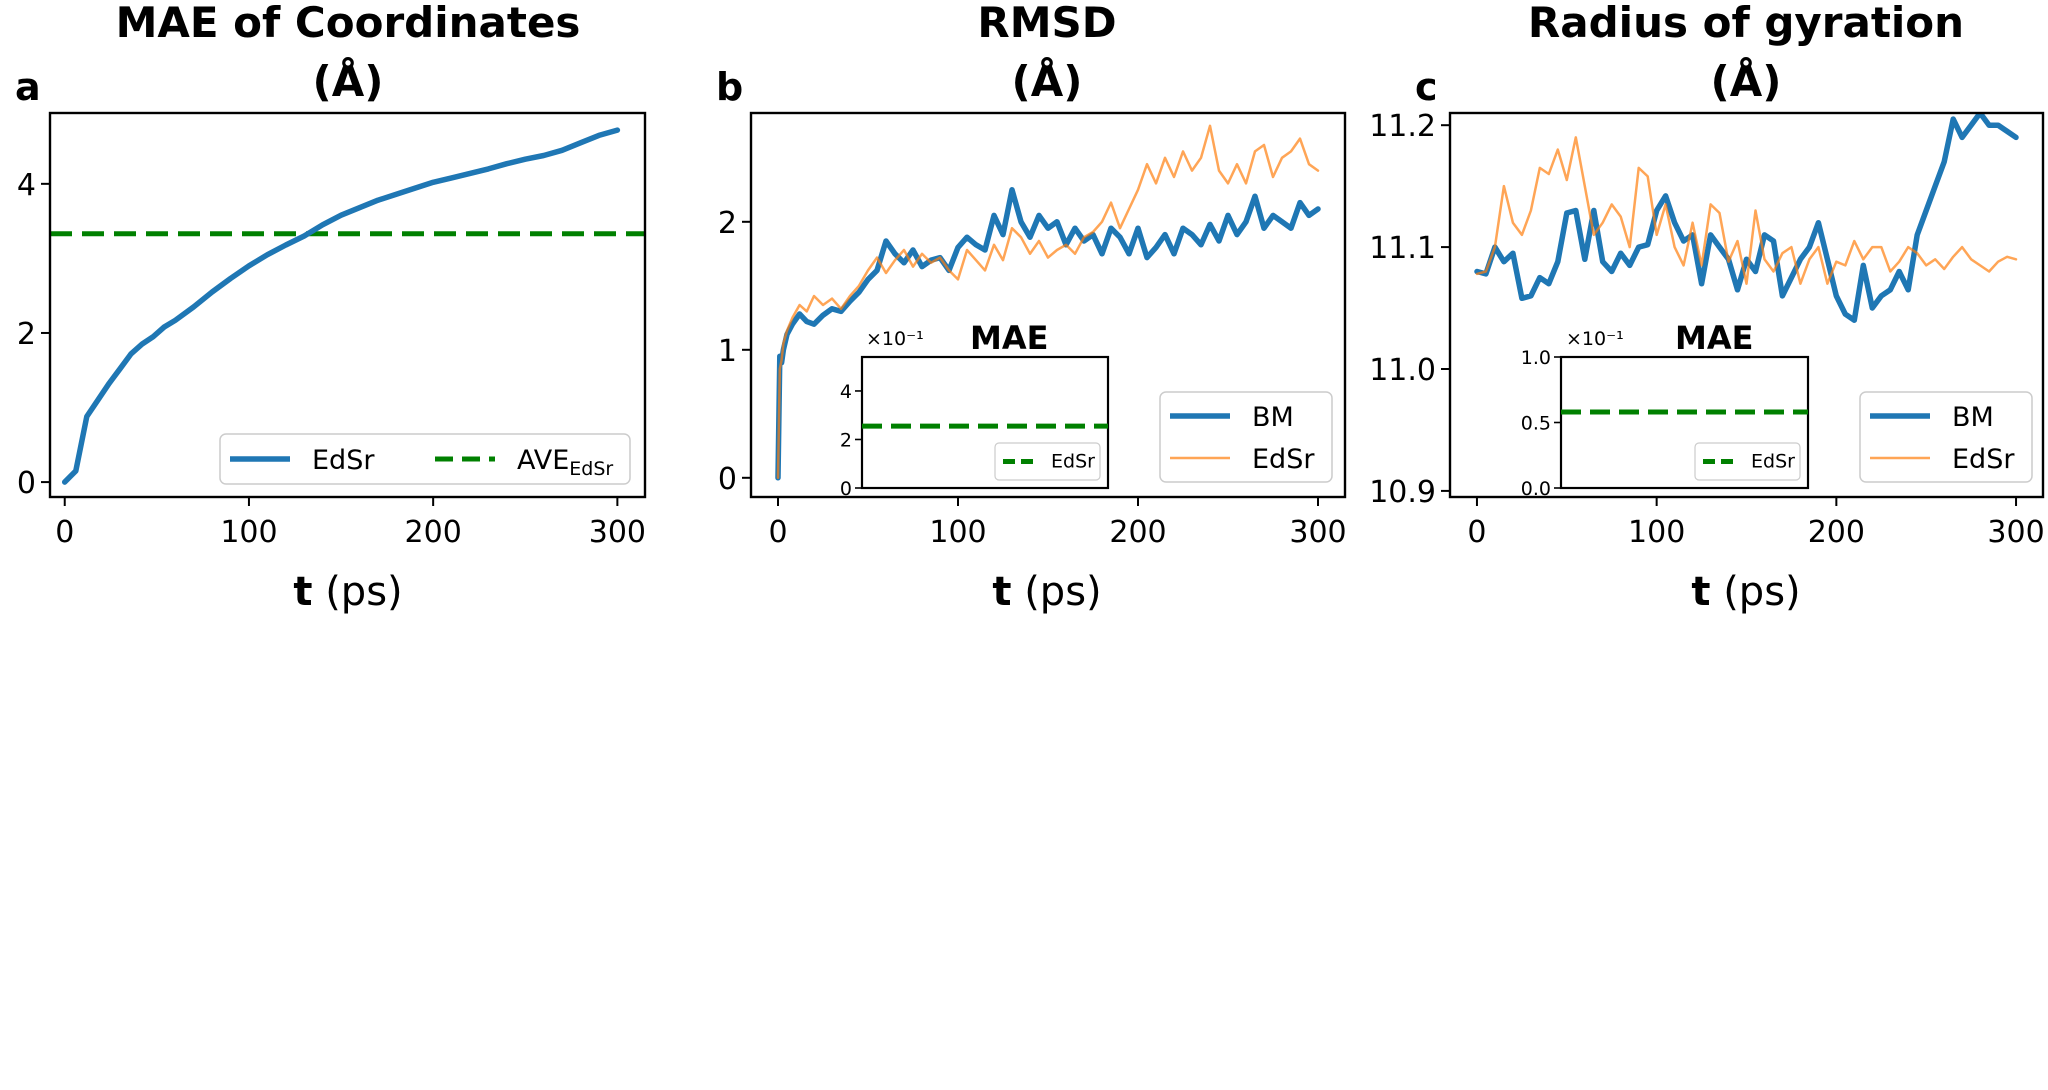  I want to click on inset-chart: 0 2 4 ×10⁻¹ MAE EdSr, so click(975, 409).